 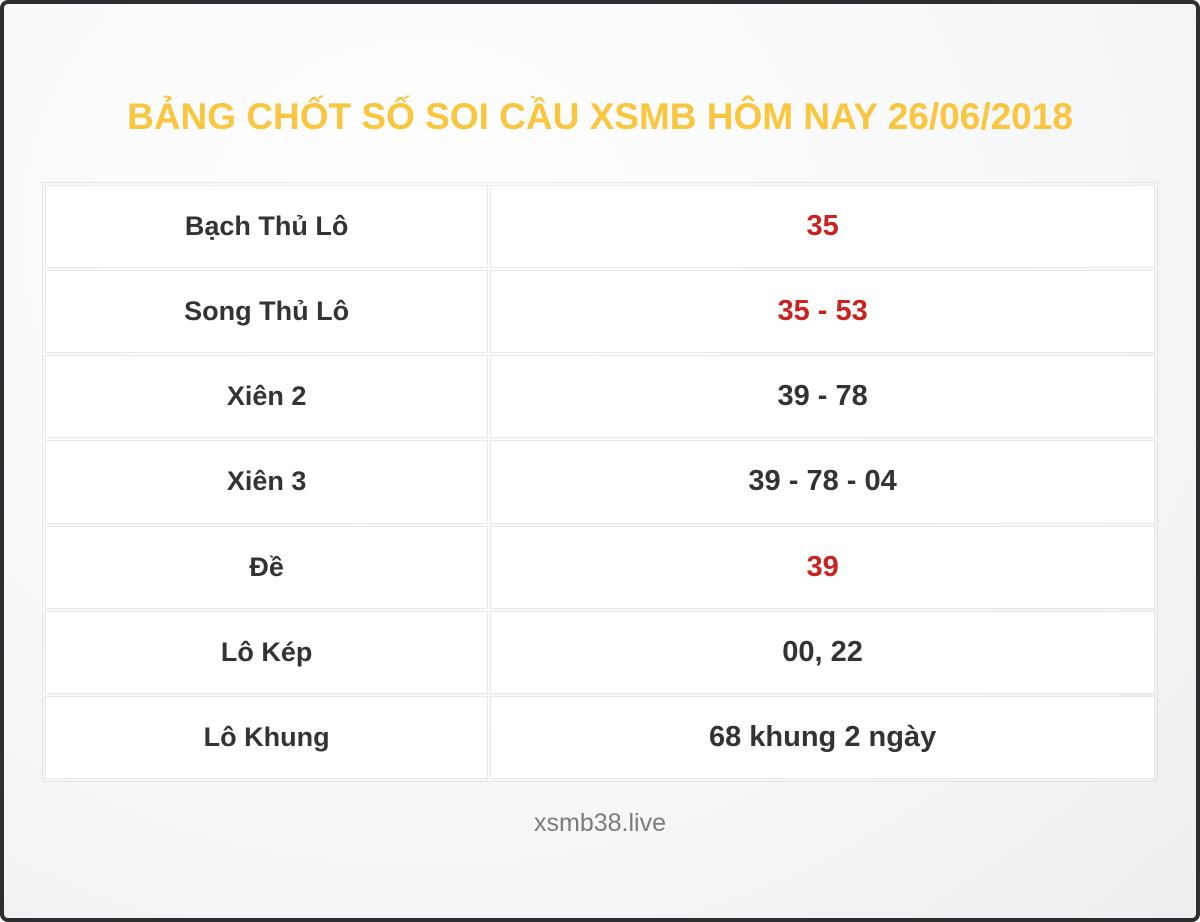 I want to click on table-row: Bạch Thủ Lô 35, so click(x=600, y=227).